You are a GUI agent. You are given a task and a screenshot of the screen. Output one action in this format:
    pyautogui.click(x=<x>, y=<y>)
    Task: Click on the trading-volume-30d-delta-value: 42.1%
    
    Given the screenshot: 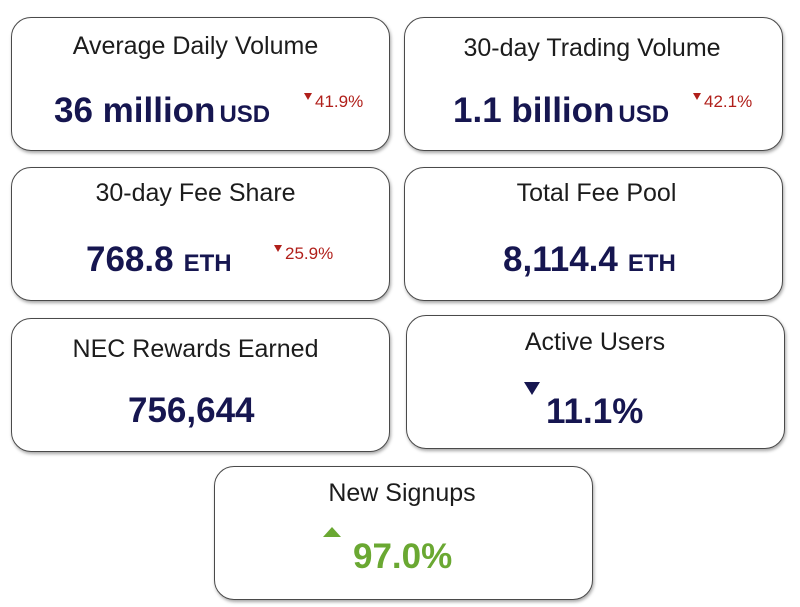 What is the action you would take?
    pyautogui.click(x=728, y=101)
    